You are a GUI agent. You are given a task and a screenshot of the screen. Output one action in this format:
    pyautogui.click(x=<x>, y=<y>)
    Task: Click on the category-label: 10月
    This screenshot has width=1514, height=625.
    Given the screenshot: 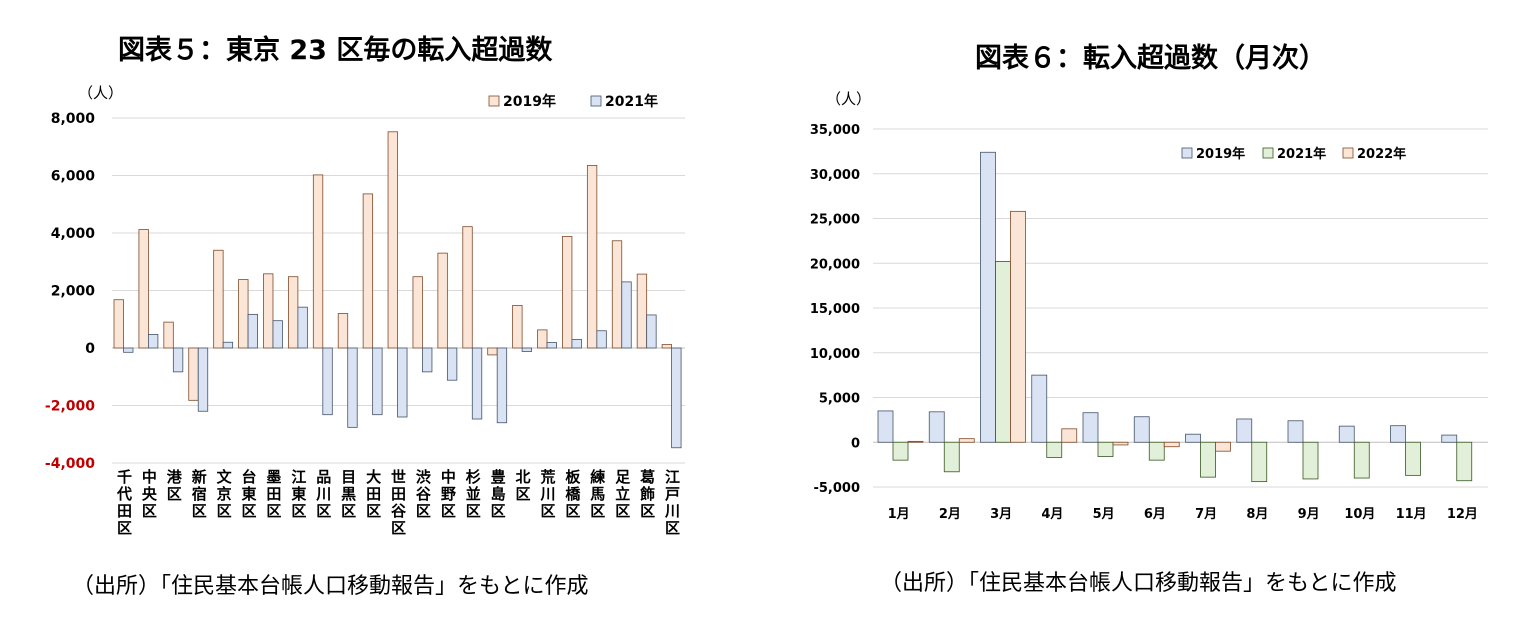 What is the action you would take?
    pyautogui.click(x=1359, y=514)
    